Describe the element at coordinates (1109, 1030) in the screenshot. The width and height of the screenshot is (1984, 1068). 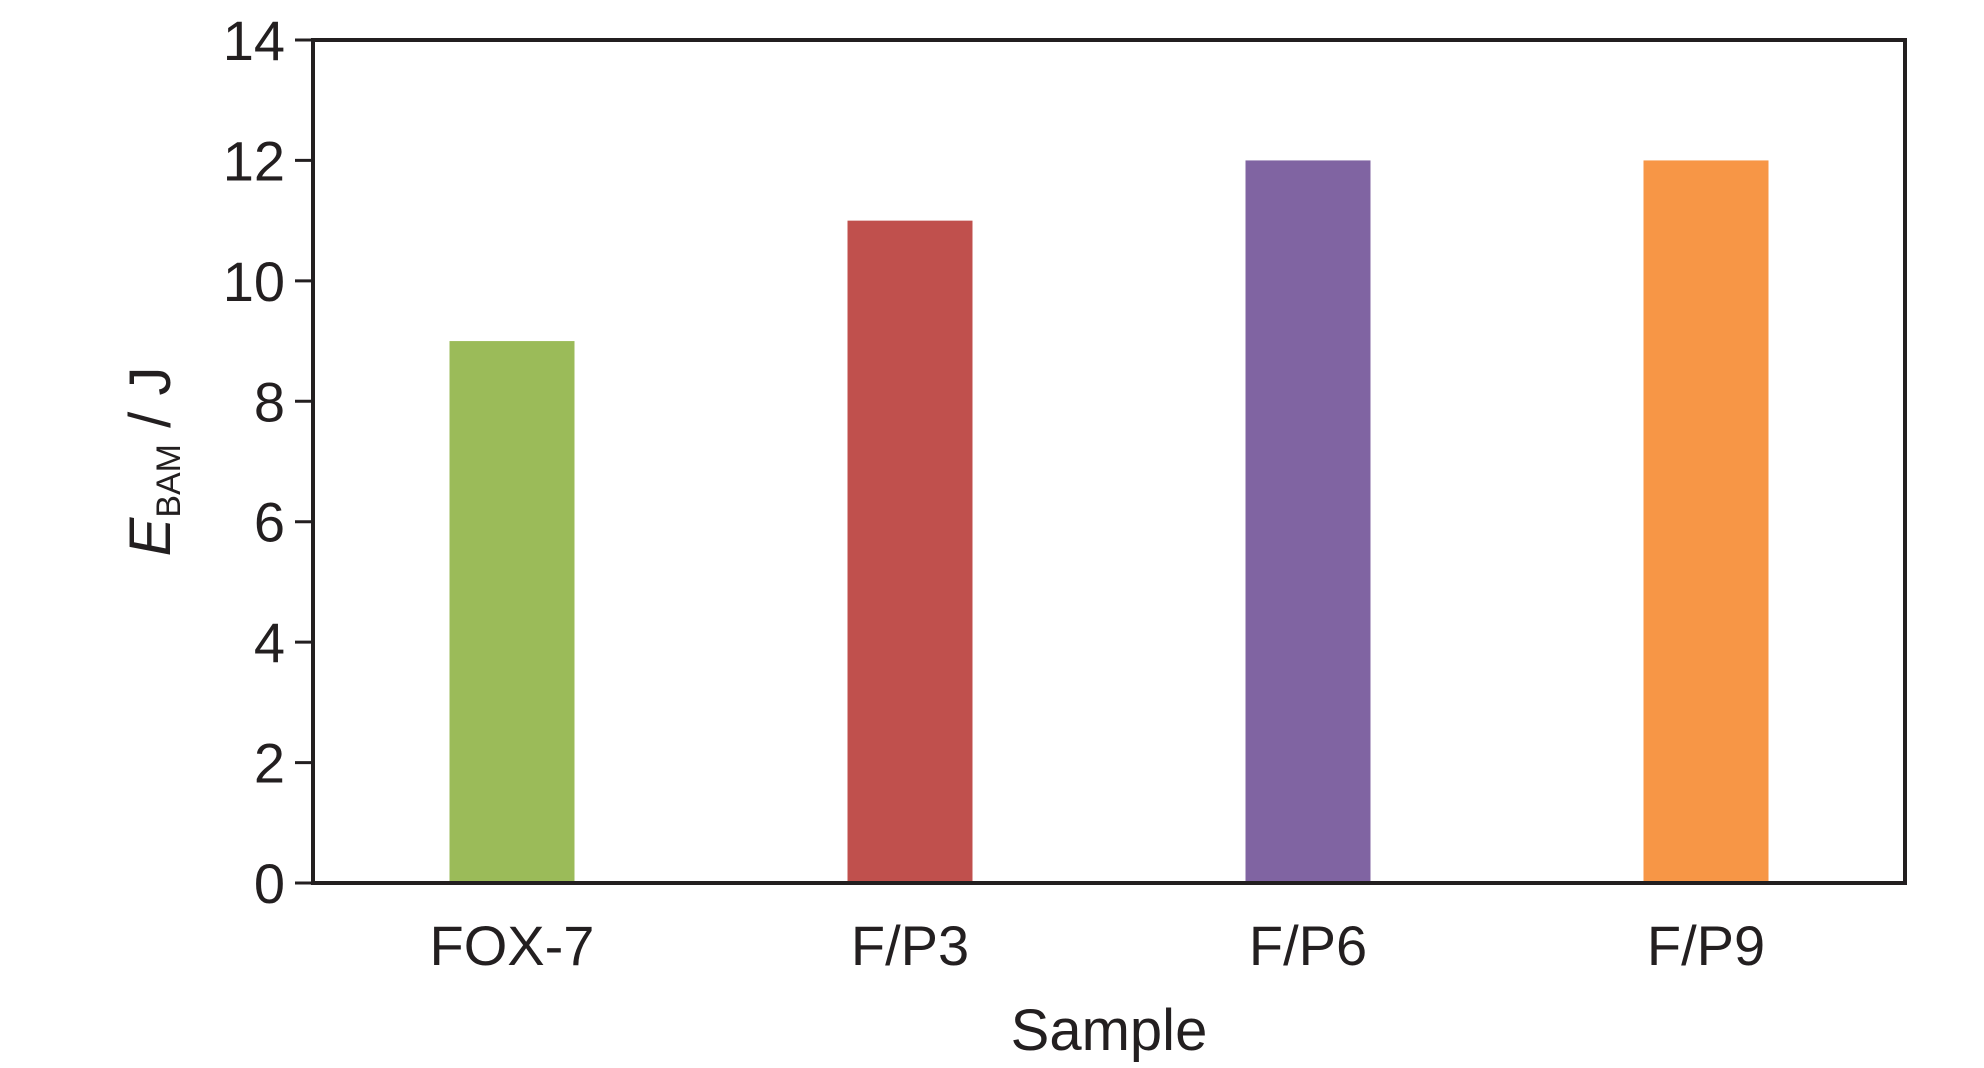
I see `x-axis-title: Sample` at that location.